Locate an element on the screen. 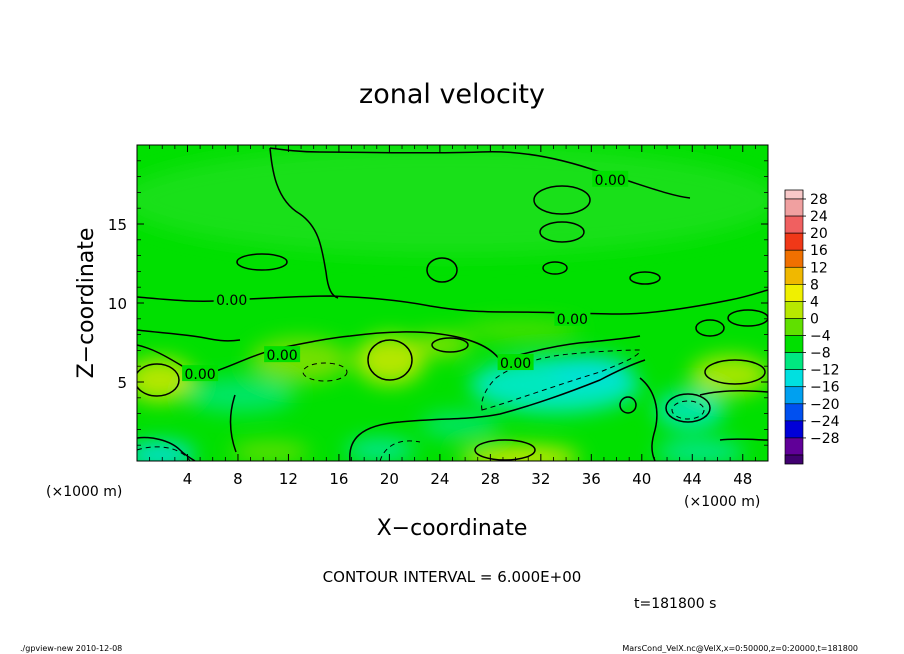 The height and width of the screenshot is (654, 904). x-tick-label: 12 is located at coordinates (288, 479).